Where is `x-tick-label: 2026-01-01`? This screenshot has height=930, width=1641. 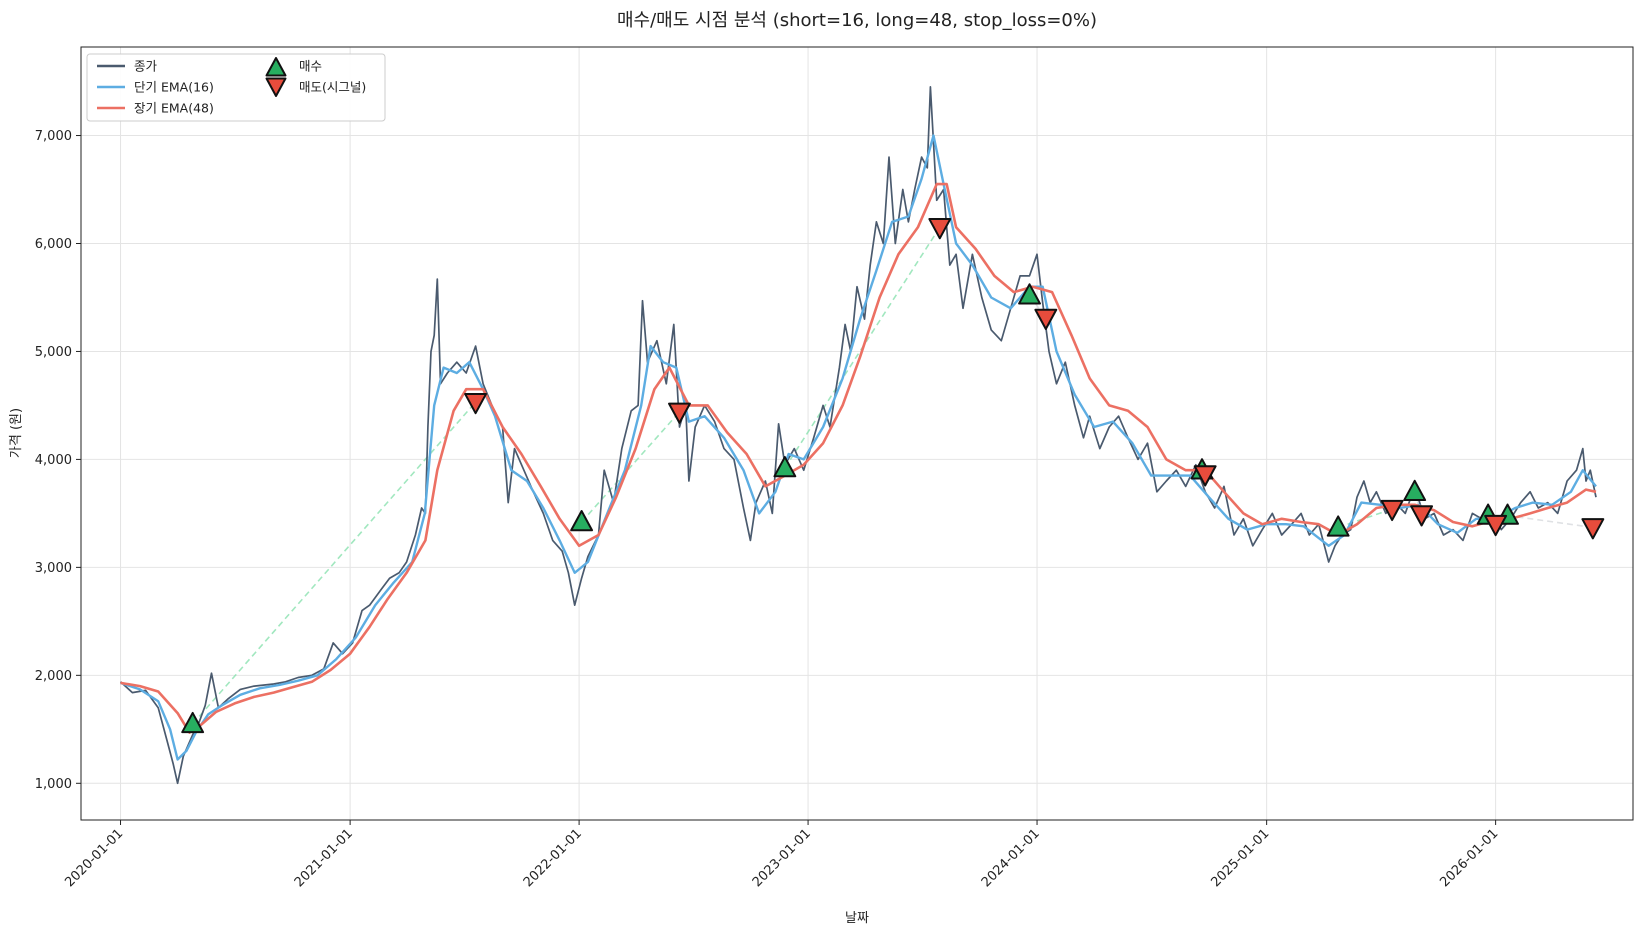 x-tick-label: 2026-01-01 is located at coordinates (1469, 858).